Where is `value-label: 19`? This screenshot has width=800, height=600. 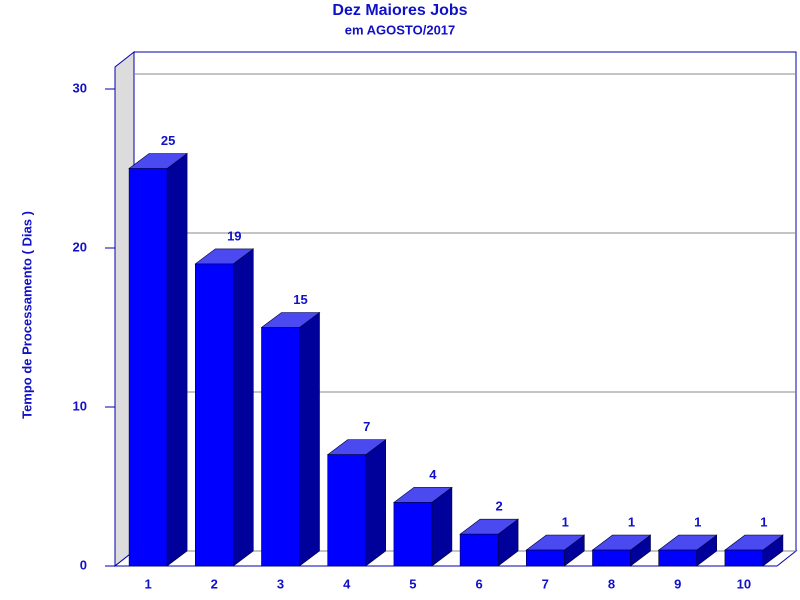
value-label: 19 is located at coordinates (234, 235).